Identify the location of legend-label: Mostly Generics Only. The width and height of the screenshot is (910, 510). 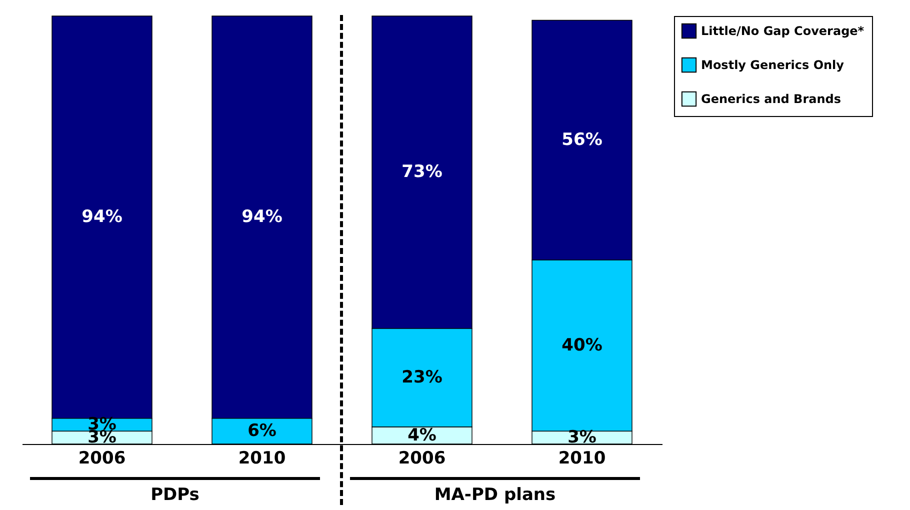
(772, 65).